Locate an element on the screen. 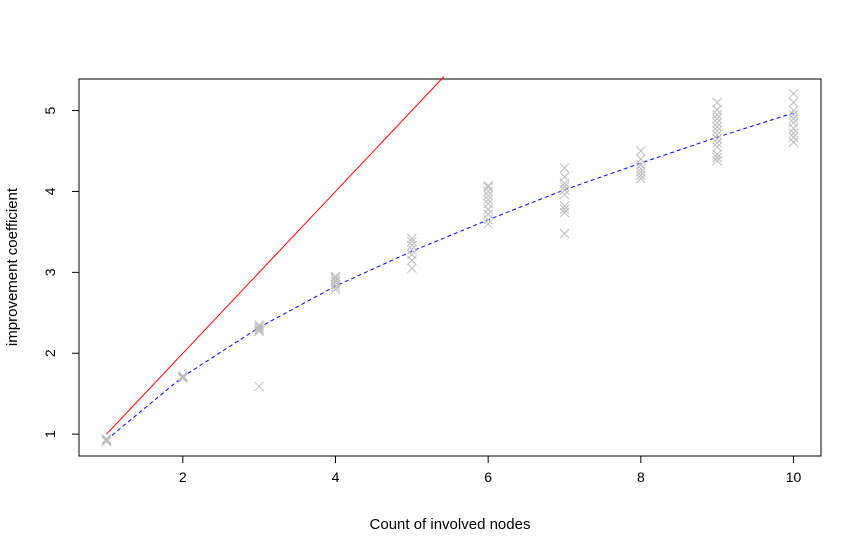 This screenshot has width=861, height=555. y-axis-title: improvement coefficient is located at coordinates (12, 266).